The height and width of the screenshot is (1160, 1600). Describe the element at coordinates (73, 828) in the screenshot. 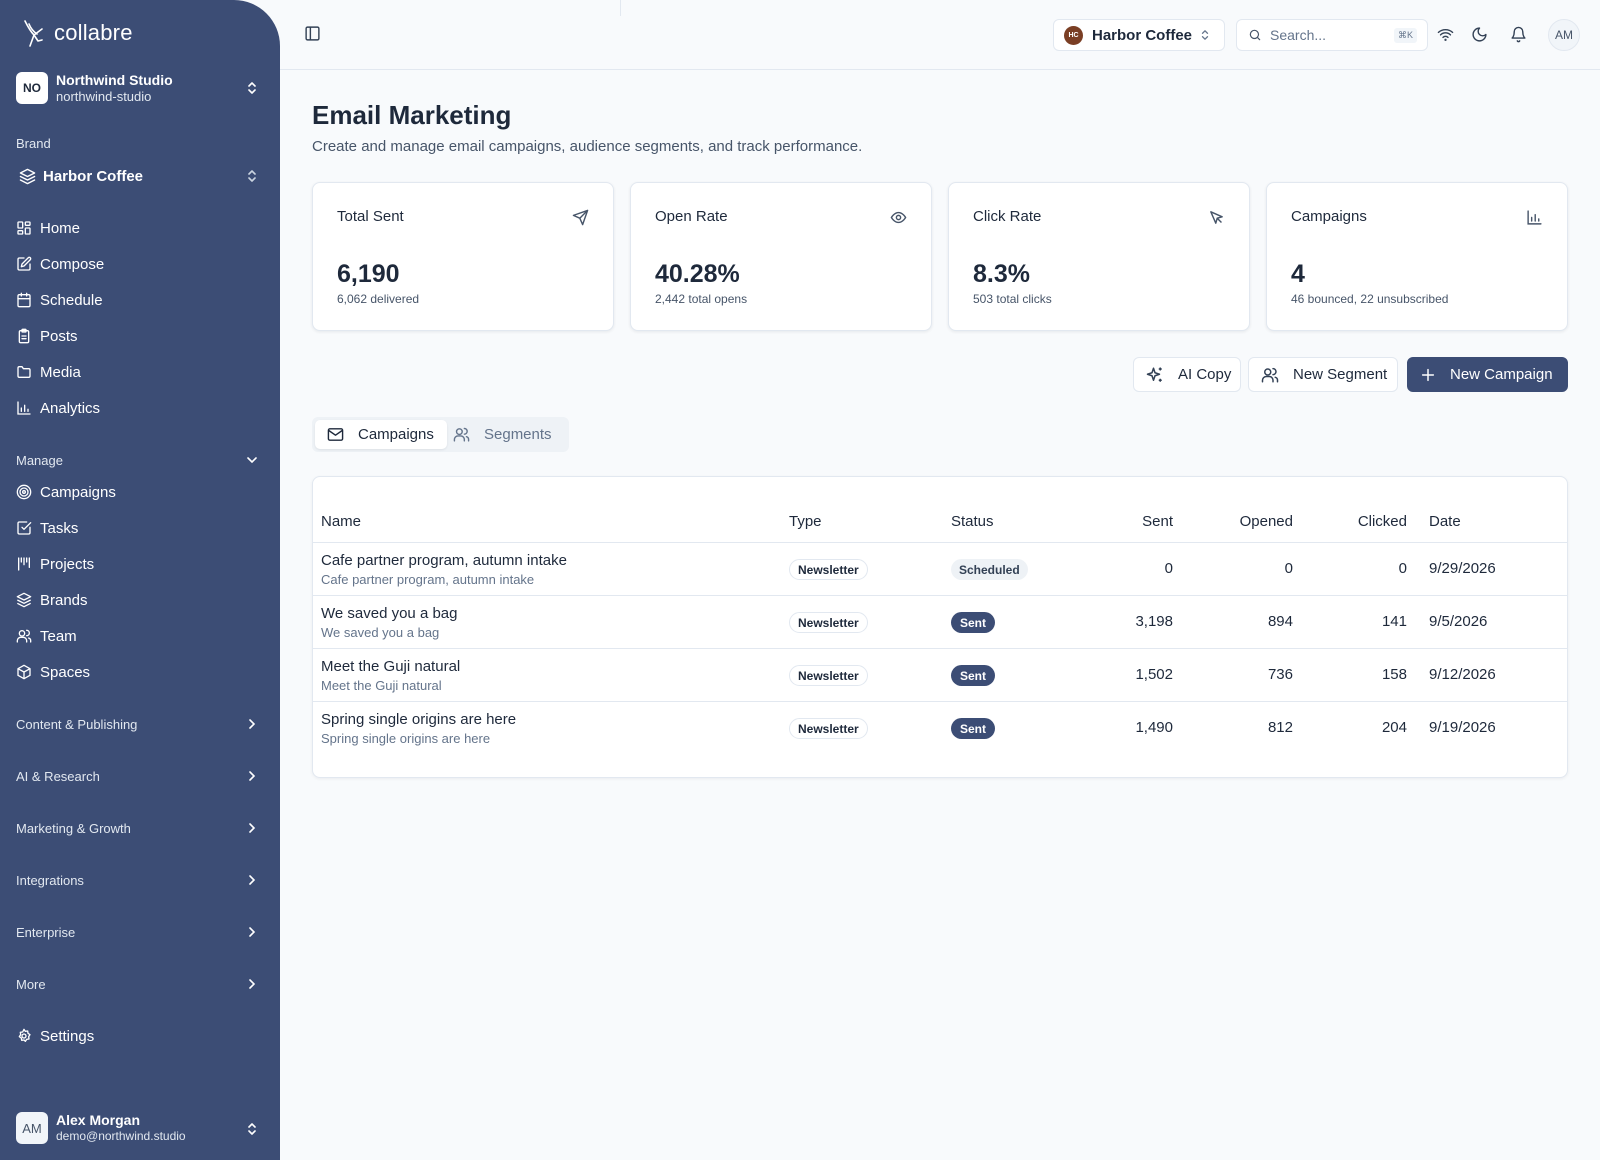

I see `section-label: Marketing & Growth` at that location.